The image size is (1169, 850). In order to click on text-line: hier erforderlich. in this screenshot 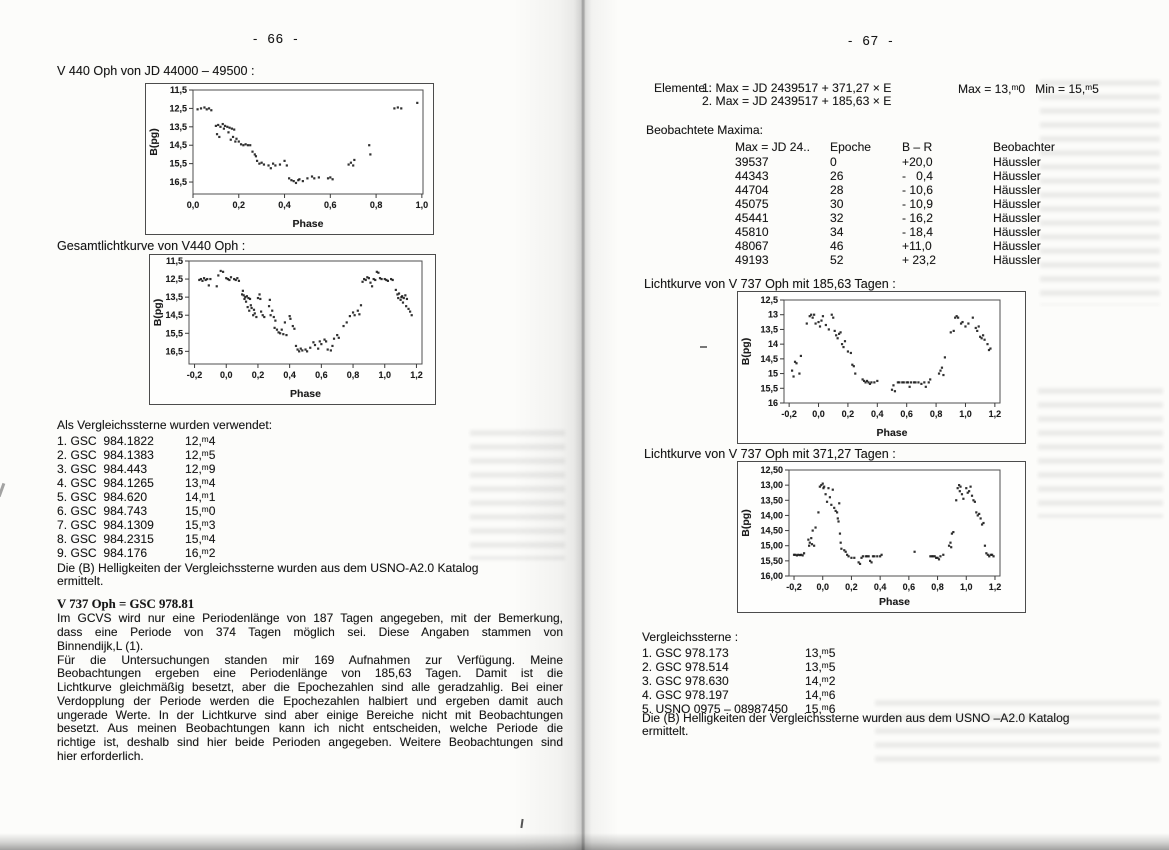, I will do `click(100, 756)`.